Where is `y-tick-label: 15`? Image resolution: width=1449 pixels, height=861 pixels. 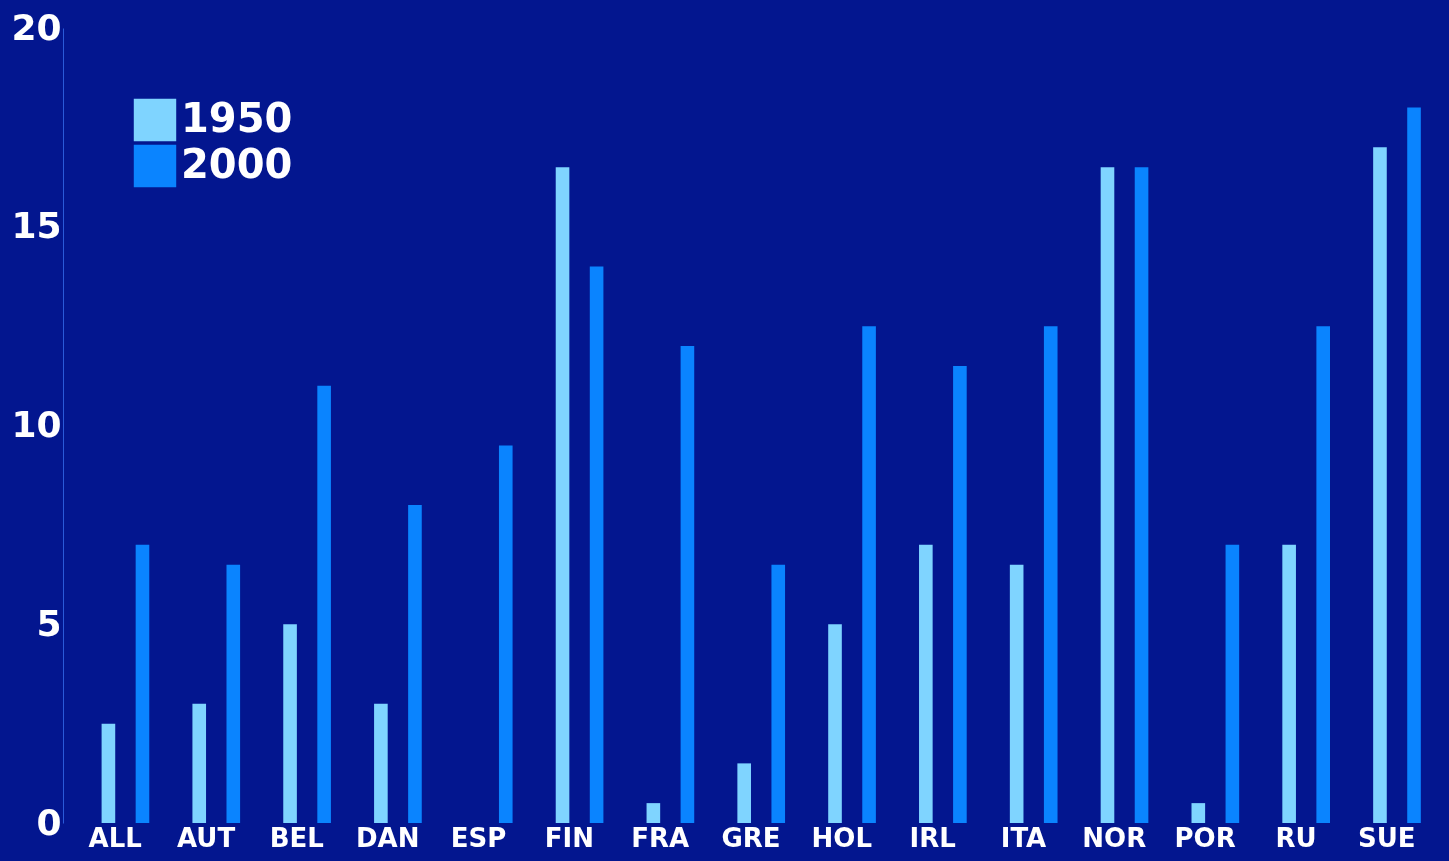
y-tick-label: 15 is located at coordinates (36, 226).